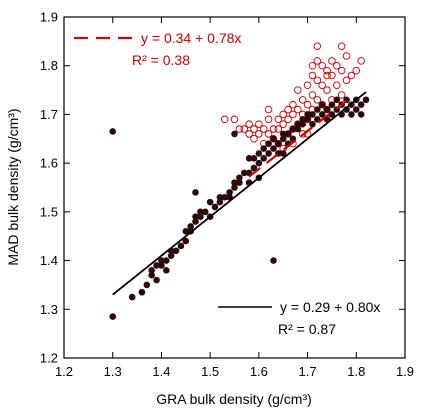  I want to click on x-axis-title: GRA bulk density (g/cm³), so click(234, 399).